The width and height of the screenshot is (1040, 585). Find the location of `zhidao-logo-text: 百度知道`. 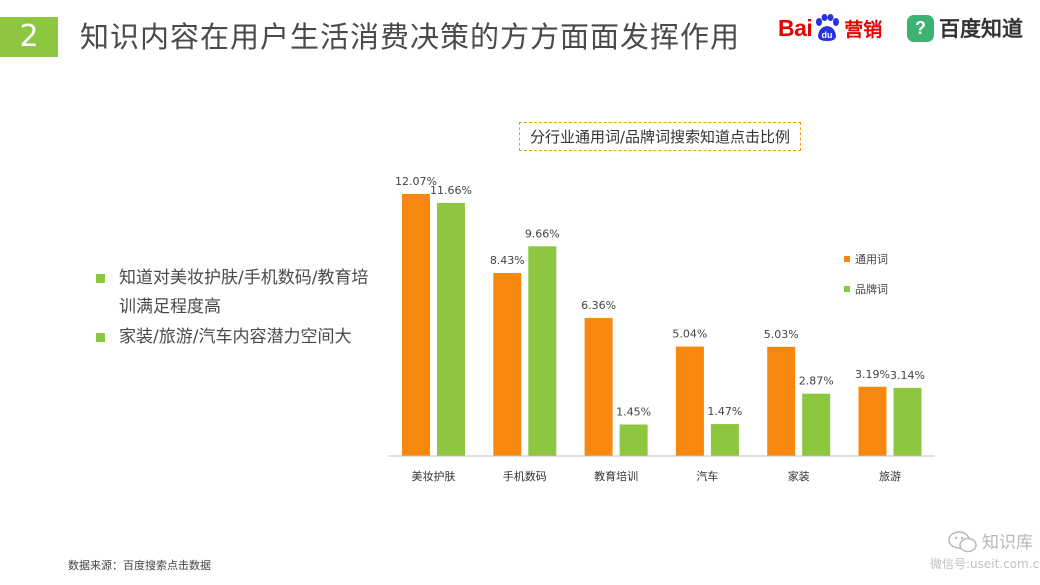

zhidao-logo-text: 百度知道 is located at coordinates (981, 29).